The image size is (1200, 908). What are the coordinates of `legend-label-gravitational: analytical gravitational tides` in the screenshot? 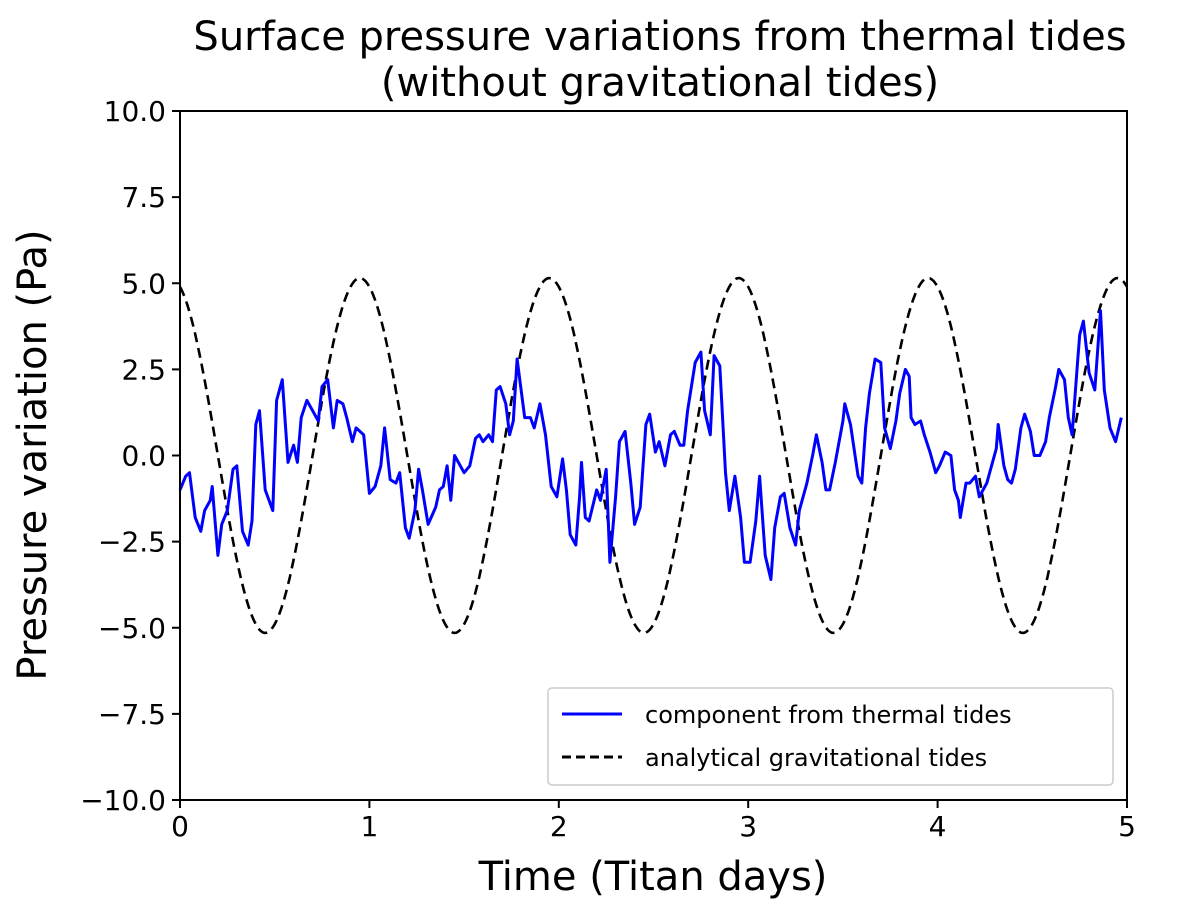 It's located at (816, 758).